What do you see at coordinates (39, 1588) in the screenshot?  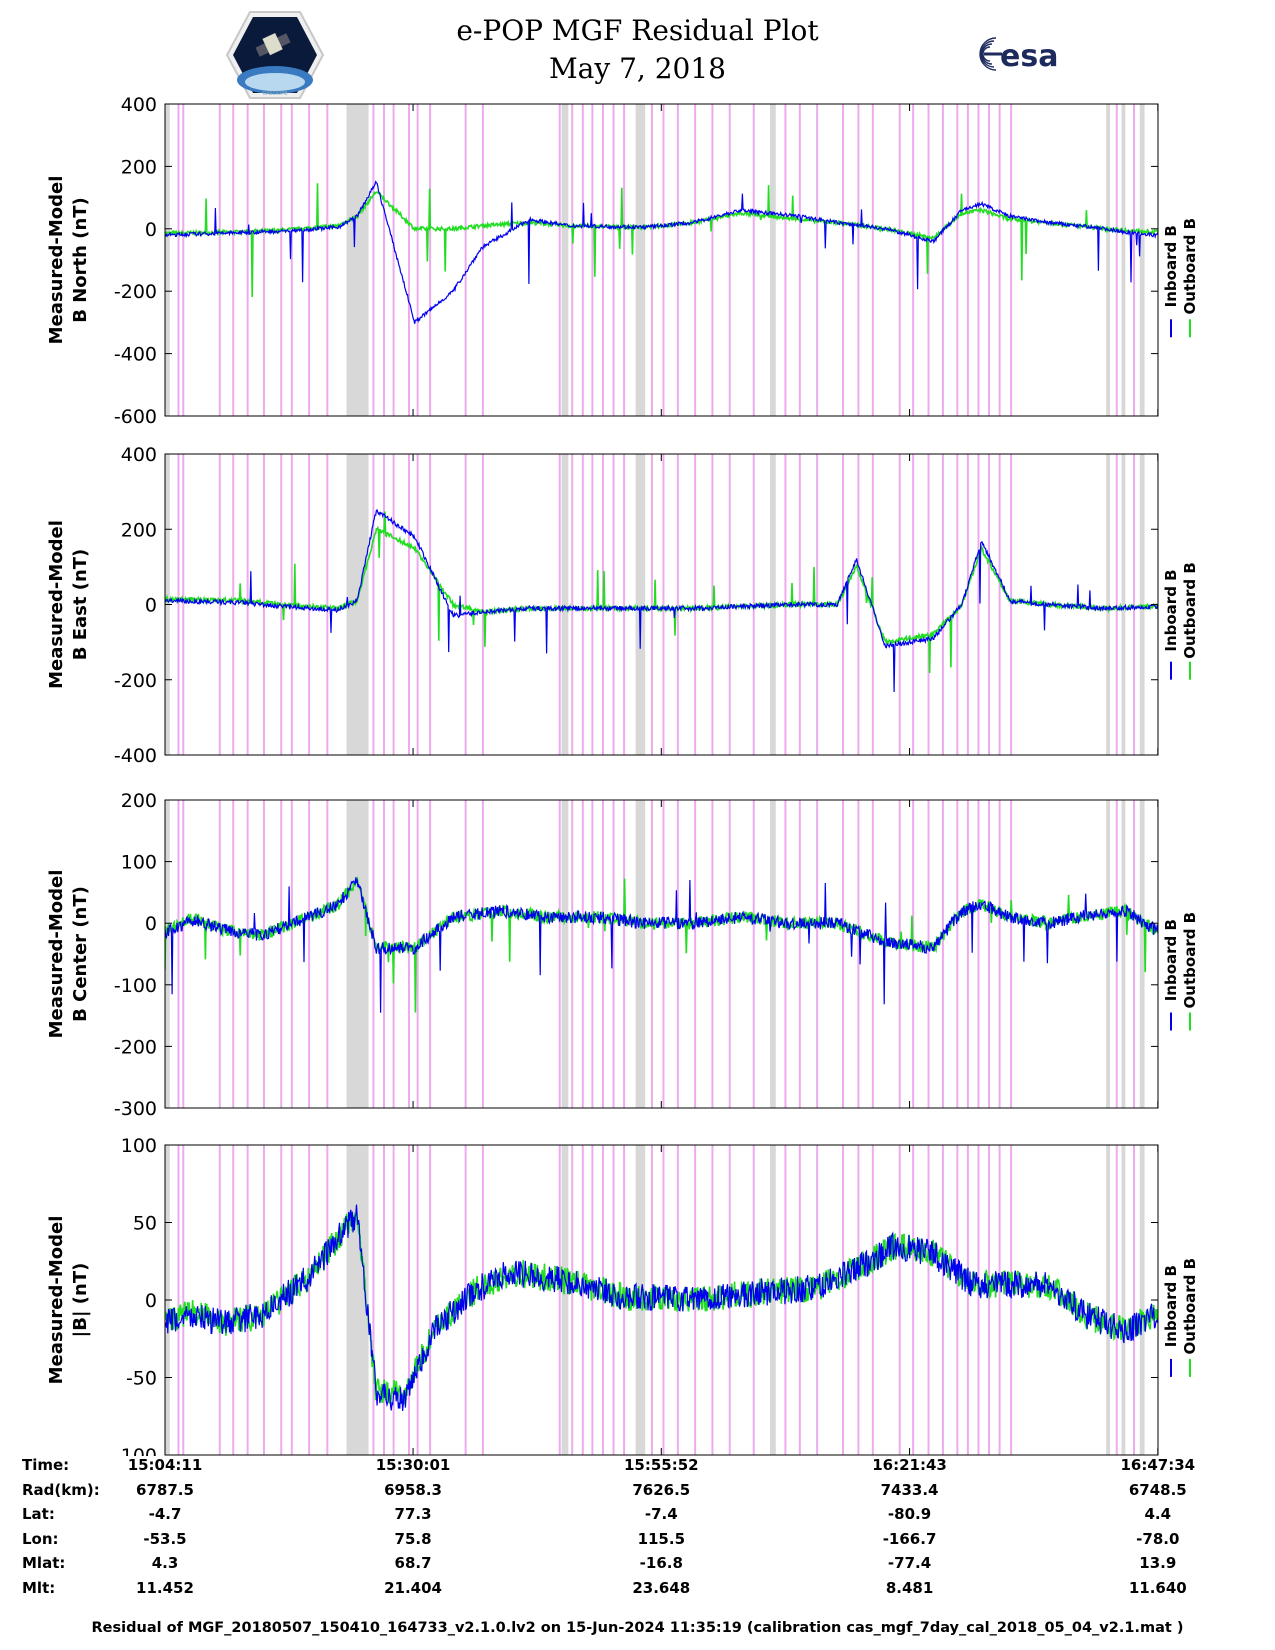 I see `ephemeris-label: Mlt:` at bounding box center [39, 1588].